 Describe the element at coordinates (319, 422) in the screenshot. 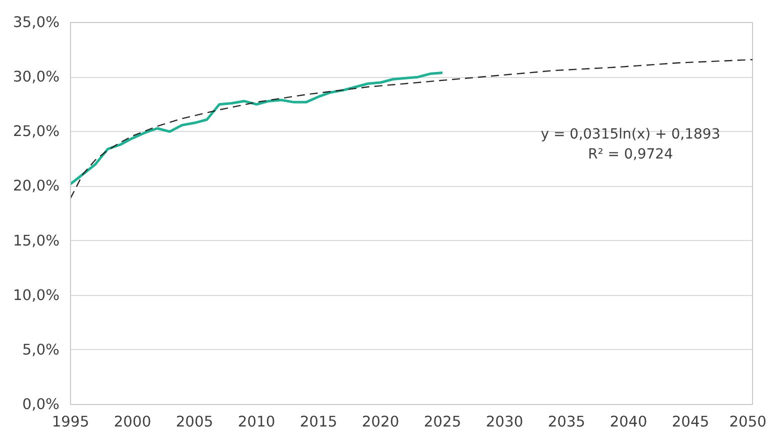

I see `x-tick-label: 2015` at that location.